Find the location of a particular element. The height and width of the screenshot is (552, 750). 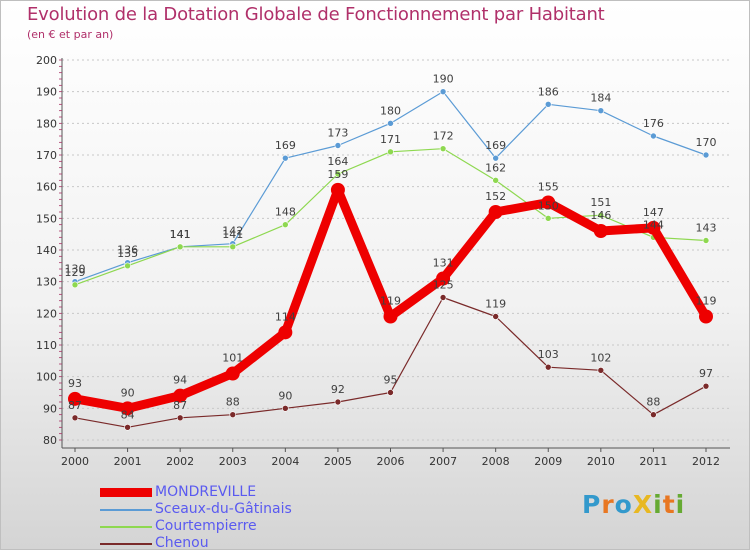

x-tick-label: 2001 is located at coordinates (128, 461).